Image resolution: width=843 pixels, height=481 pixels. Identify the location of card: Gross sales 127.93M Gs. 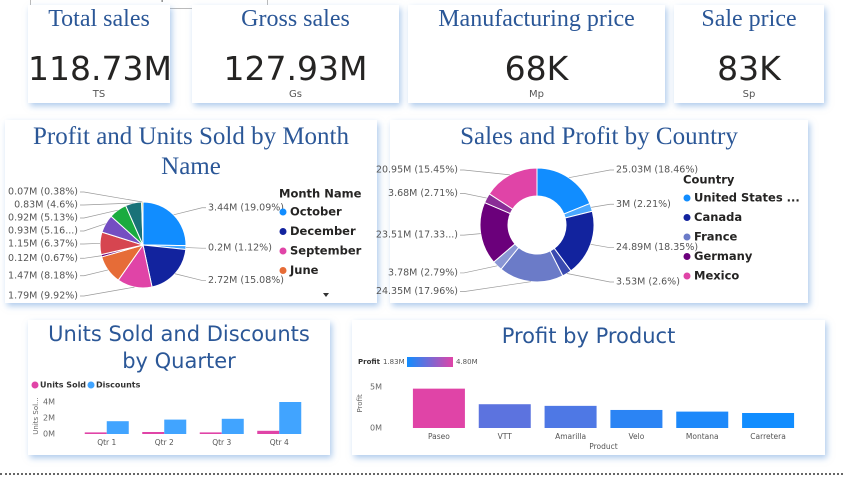
(295, 54).